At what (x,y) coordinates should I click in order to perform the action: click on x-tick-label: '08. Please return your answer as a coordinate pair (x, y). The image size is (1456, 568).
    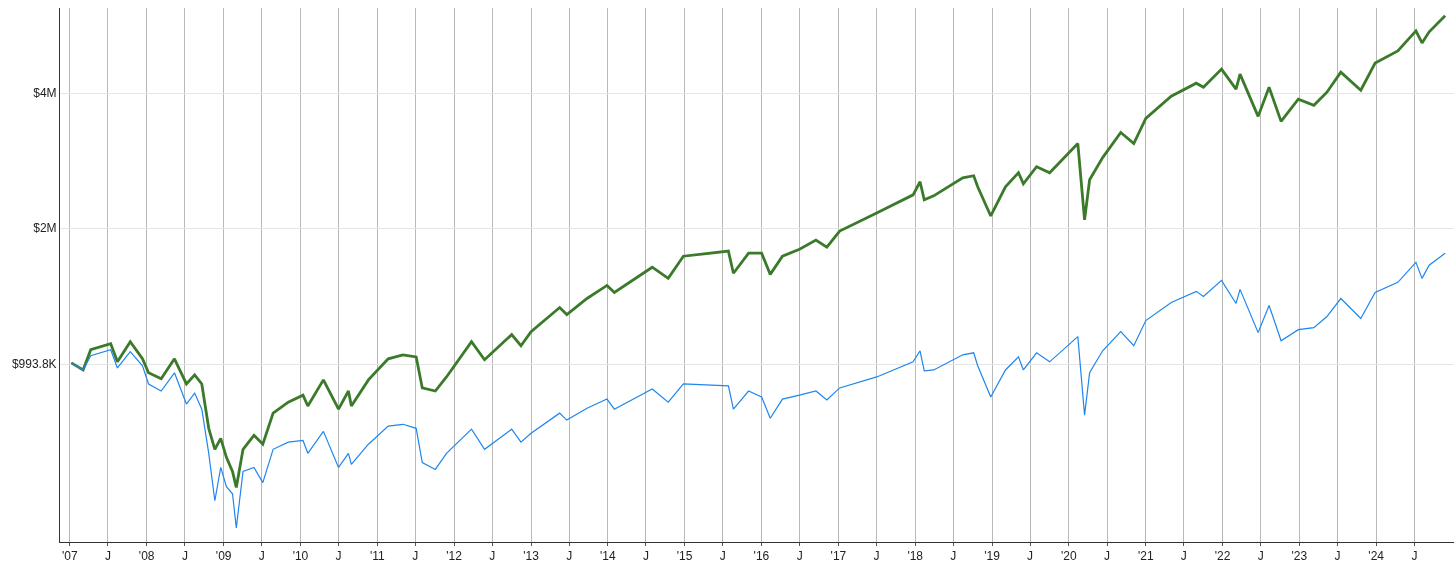
    Looking at the image, I should click on (146, 556).